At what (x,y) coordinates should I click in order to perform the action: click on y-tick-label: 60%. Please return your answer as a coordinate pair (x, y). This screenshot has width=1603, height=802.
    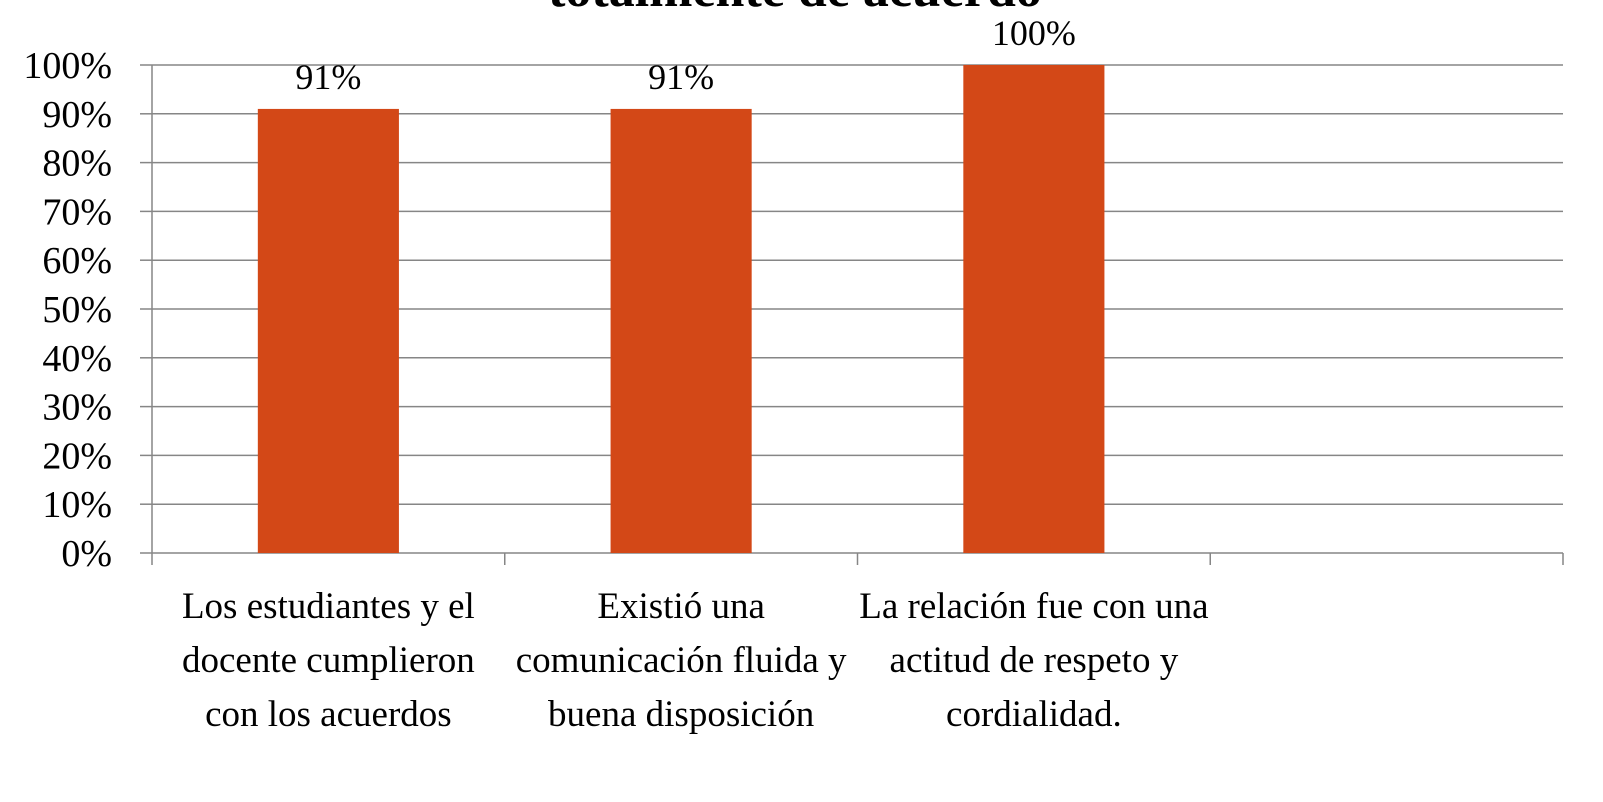
    Looking at the image, I should click on (77, 261).